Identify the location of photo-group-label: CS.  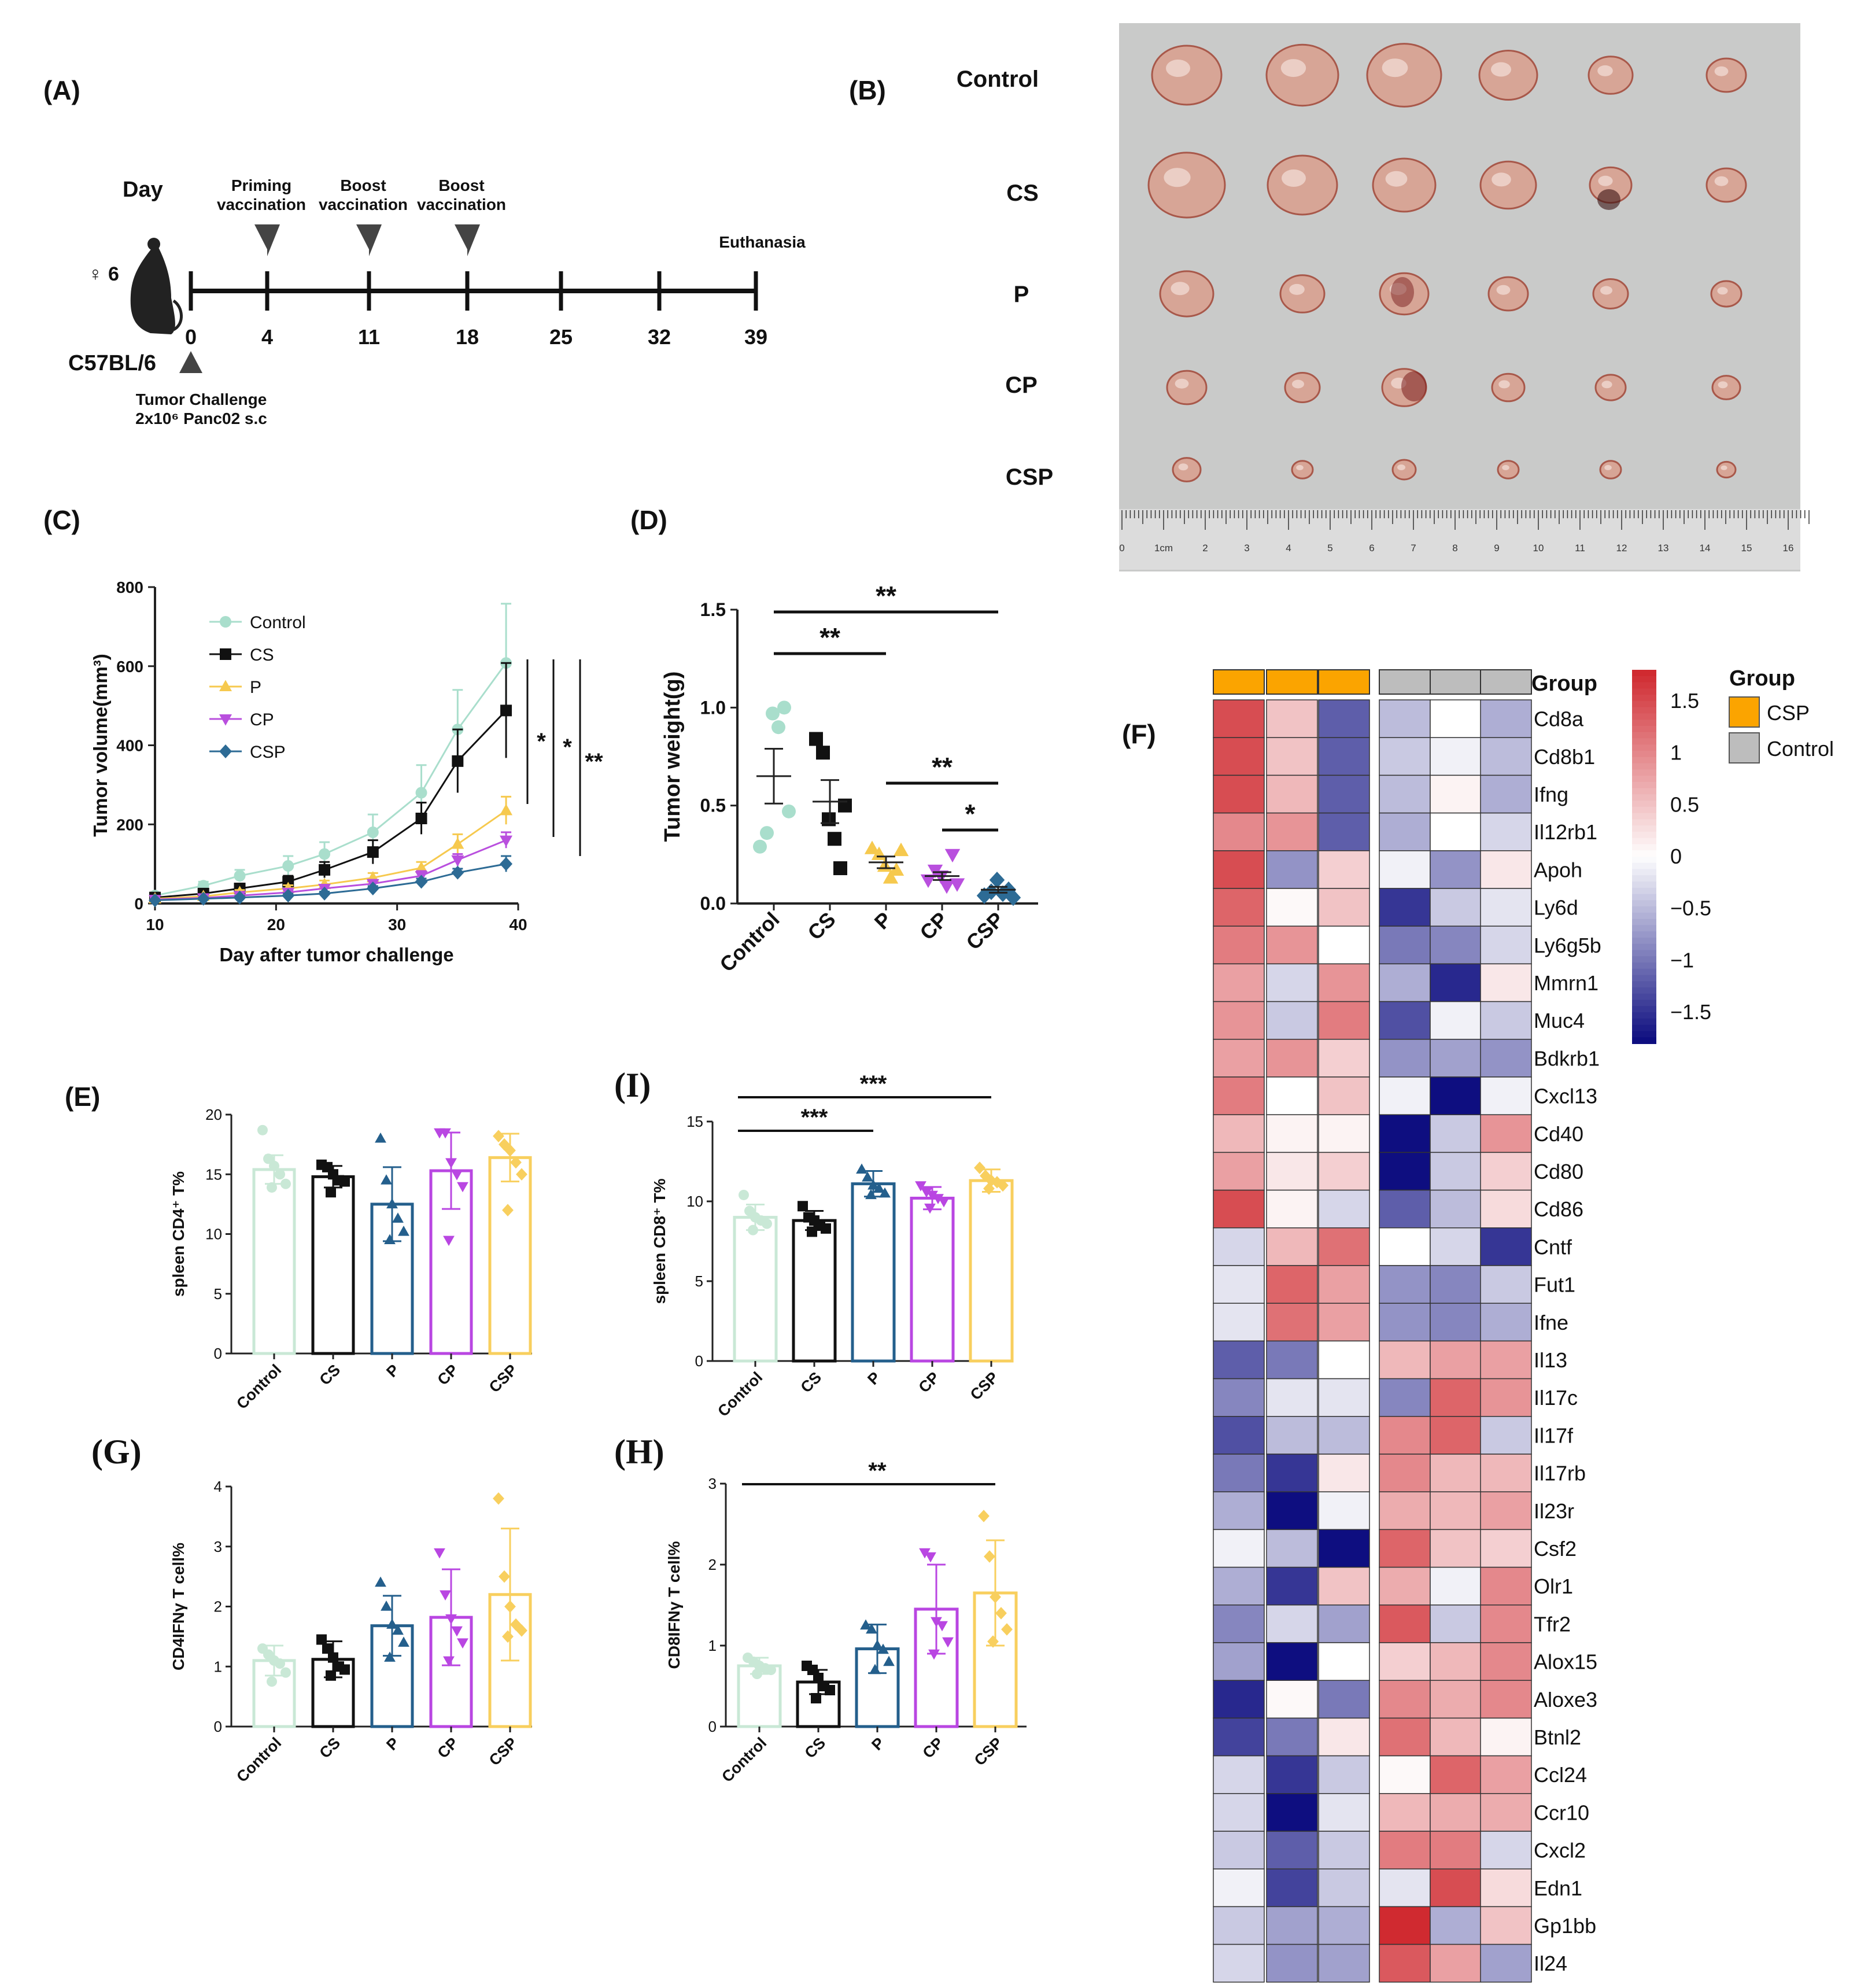
(1022, 193).